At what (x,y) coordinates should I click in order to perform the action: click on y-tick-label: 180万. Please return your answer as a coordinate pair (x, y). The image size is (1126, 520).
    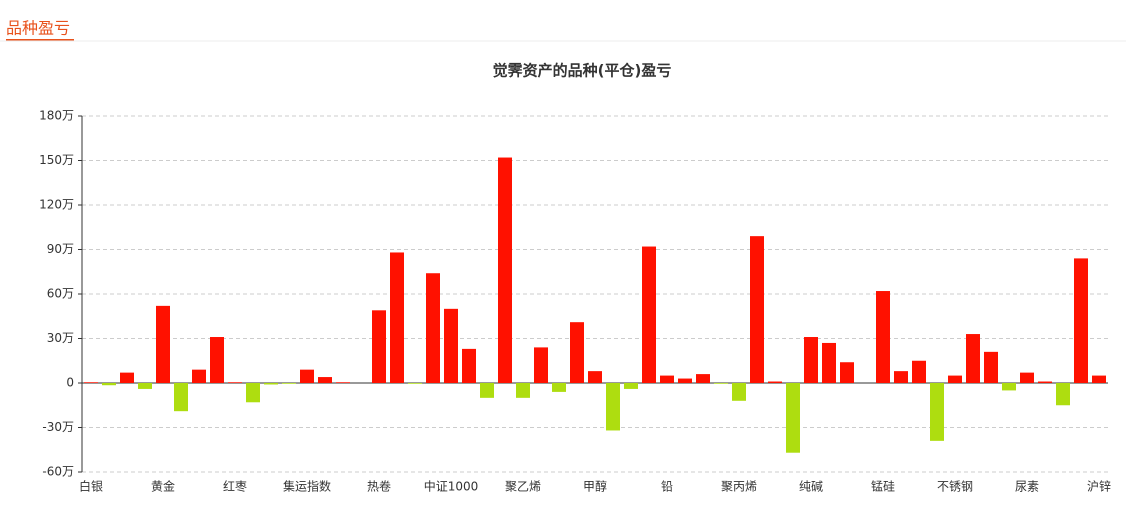
    Looking at the image, I should click on (56, 116).